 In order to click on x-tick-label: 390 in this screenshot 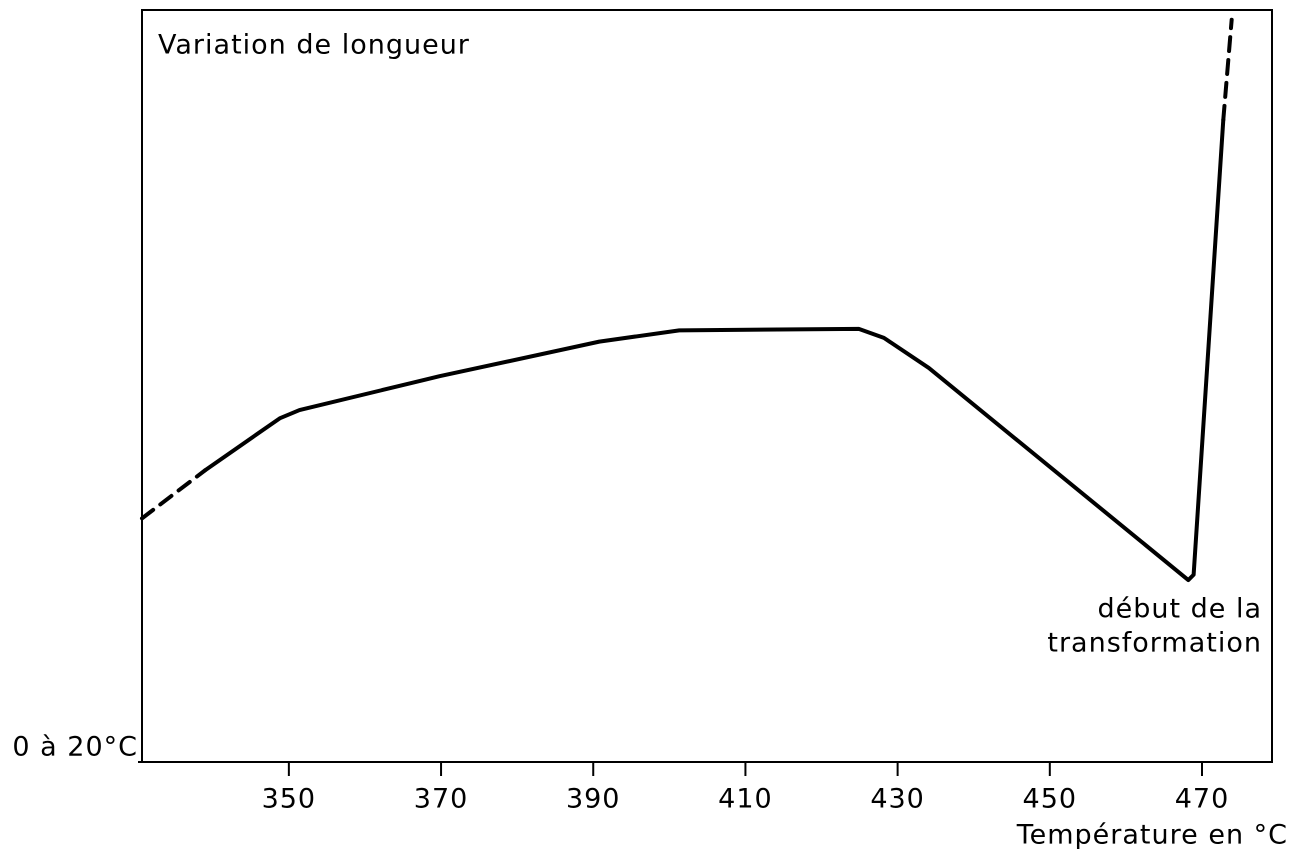, I will do `click(593, 799)`.